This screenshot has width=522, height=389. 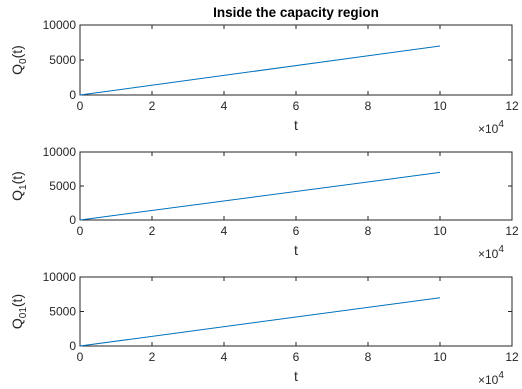 I want to click on y-axis-label: Q1(t), so click(x=19, y=186).